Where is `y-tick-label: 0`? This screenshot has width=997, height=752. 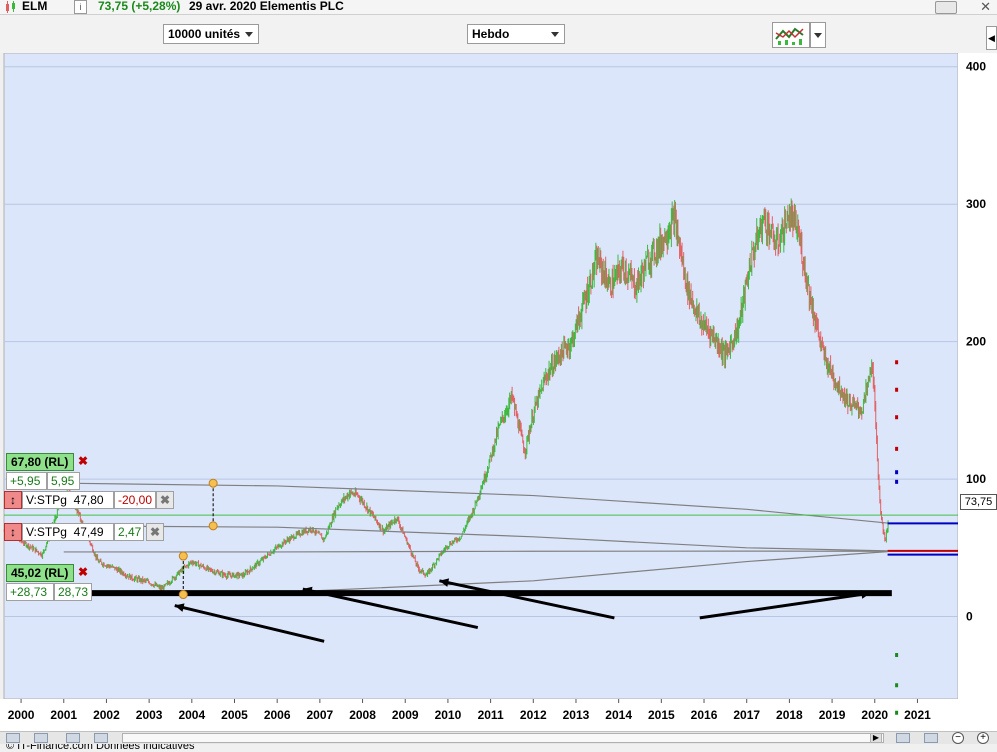
y-tick-label: 0 is located at coordinates (969, 617).